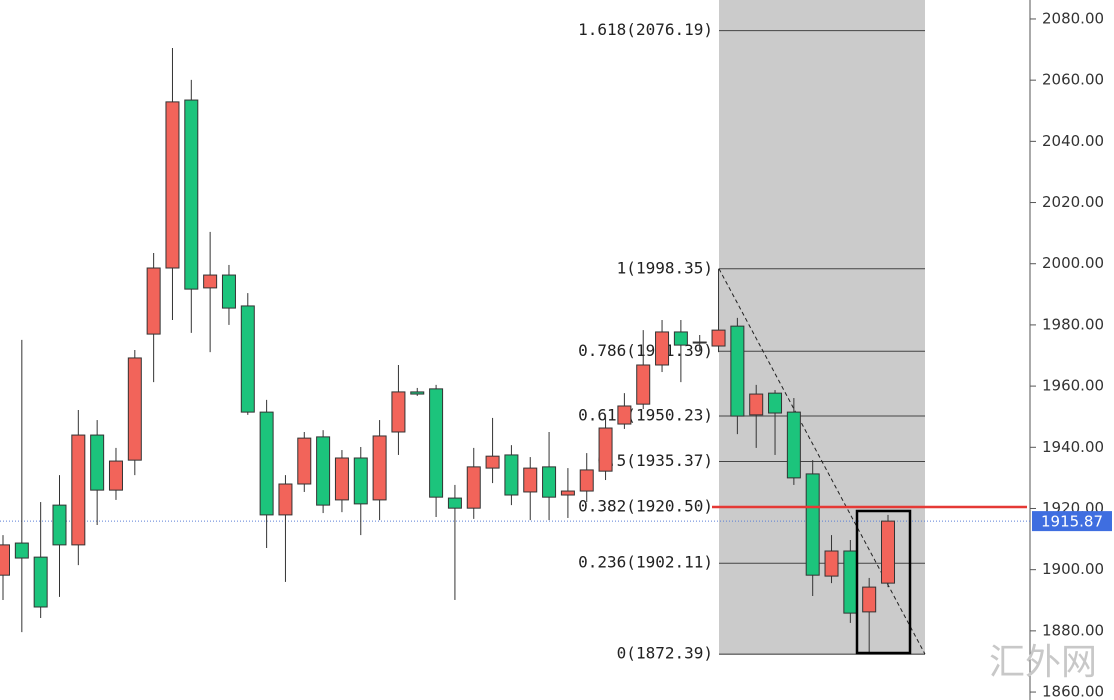 The width and height of the screenshot is (1114, 700). What do you see at coordinates (1073, 386) in the screenshot?
I see `y-tick-label: 1960.00` at bounding box center [1073, 386].